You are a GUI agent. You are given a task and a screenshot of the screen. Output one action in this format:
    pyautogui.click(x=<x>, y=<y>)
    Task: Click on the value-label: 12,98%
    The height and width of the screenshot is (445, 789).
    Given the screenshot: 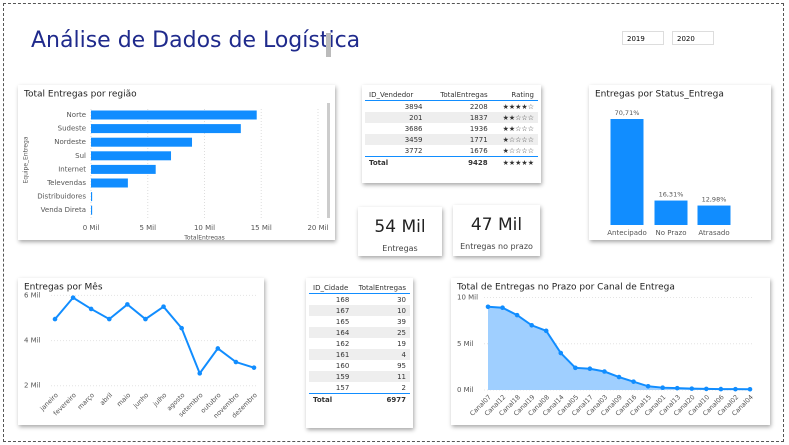 What is the action you would take?
    pyautogui.click(x=714, y=200)
    